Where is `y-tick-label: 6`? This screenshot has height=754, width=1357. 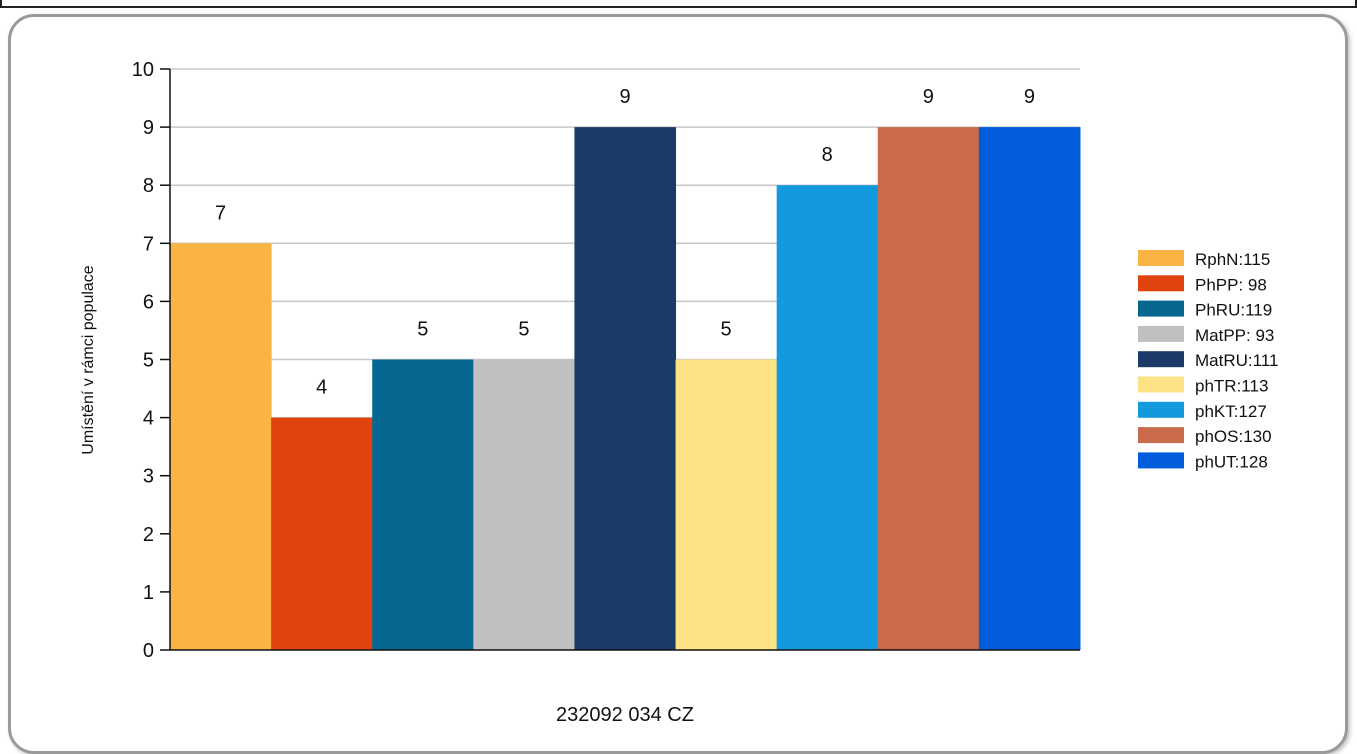 y-tick-label: 6 is located at coordinates (148, 302).